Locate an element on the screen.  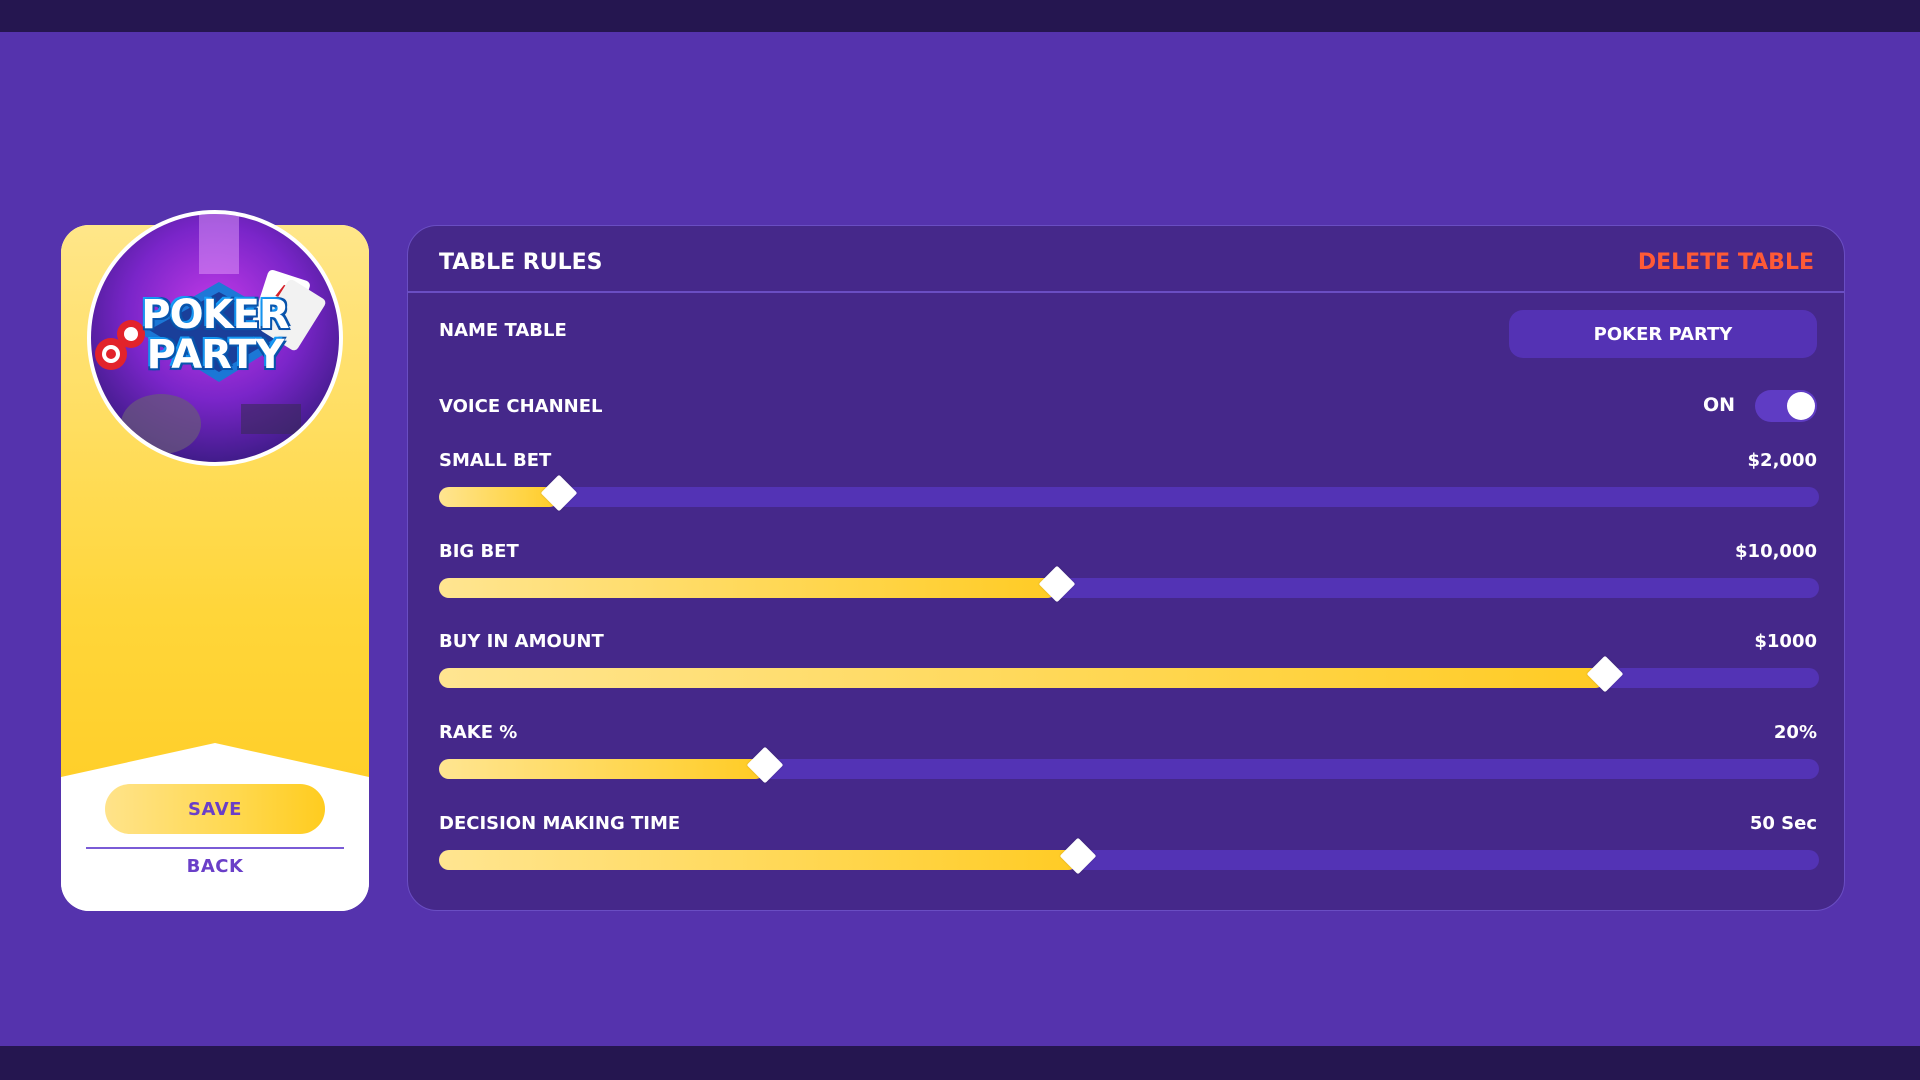
rake-value: 20% is located at coordinates (1795, 732).